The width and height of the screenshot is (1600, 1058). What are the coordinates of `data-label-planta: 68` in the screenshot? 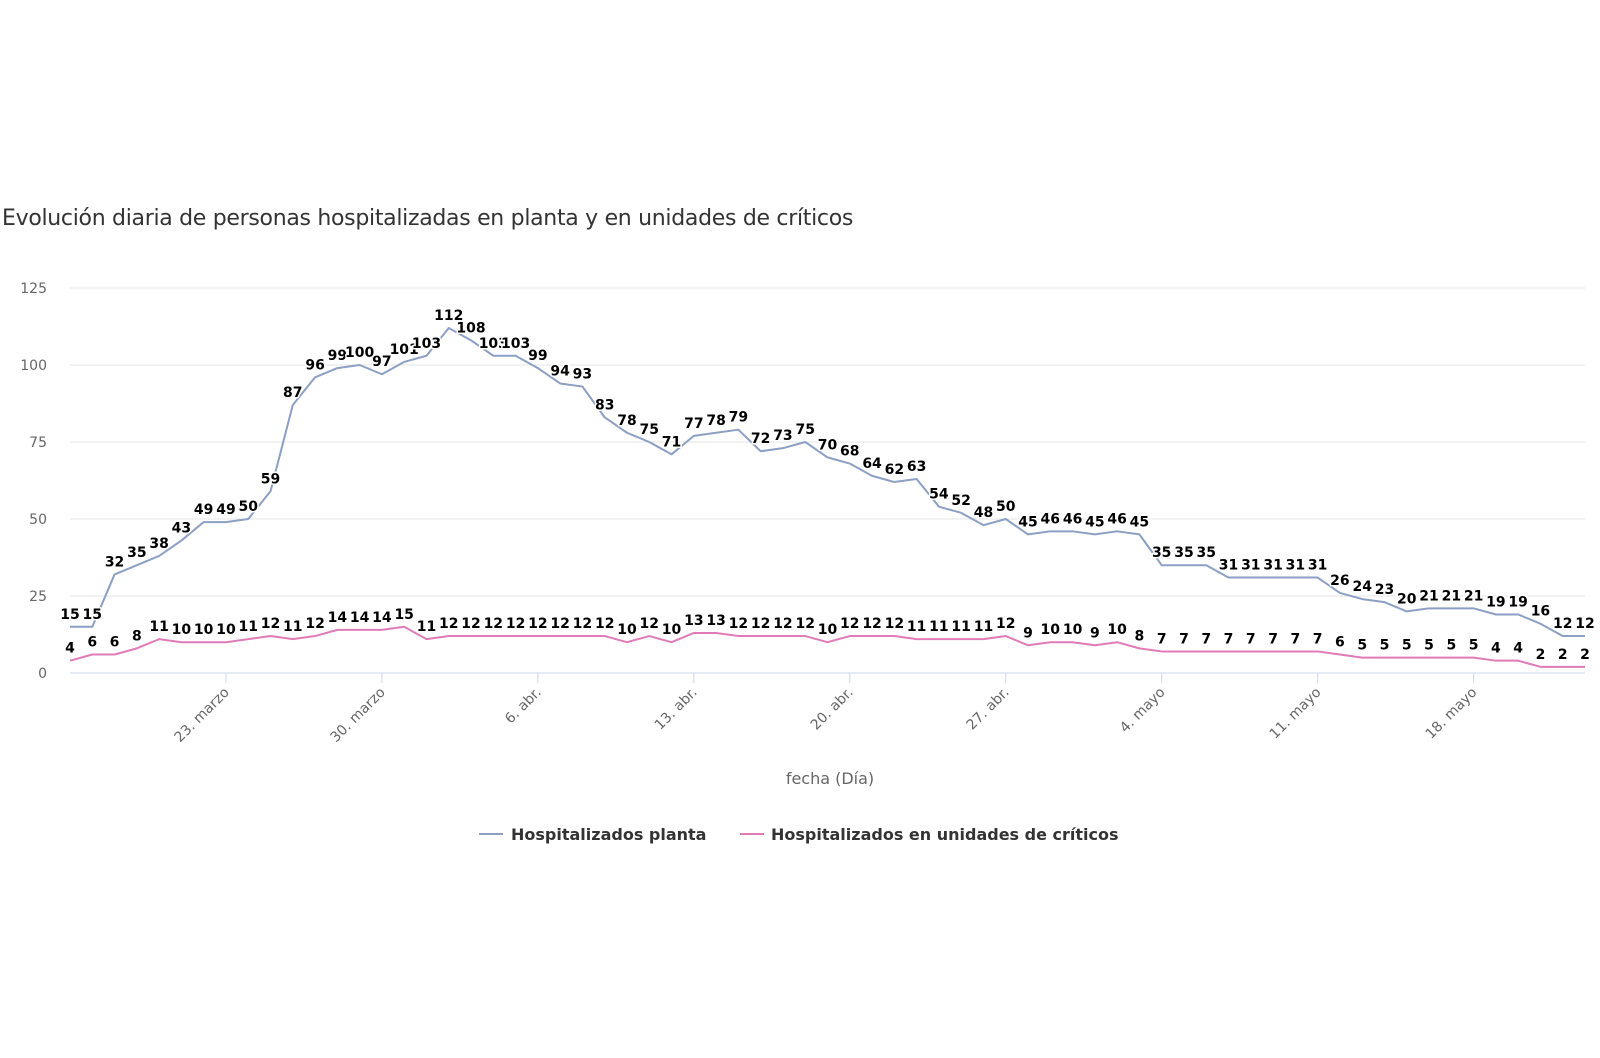 It's located at (849, 452).